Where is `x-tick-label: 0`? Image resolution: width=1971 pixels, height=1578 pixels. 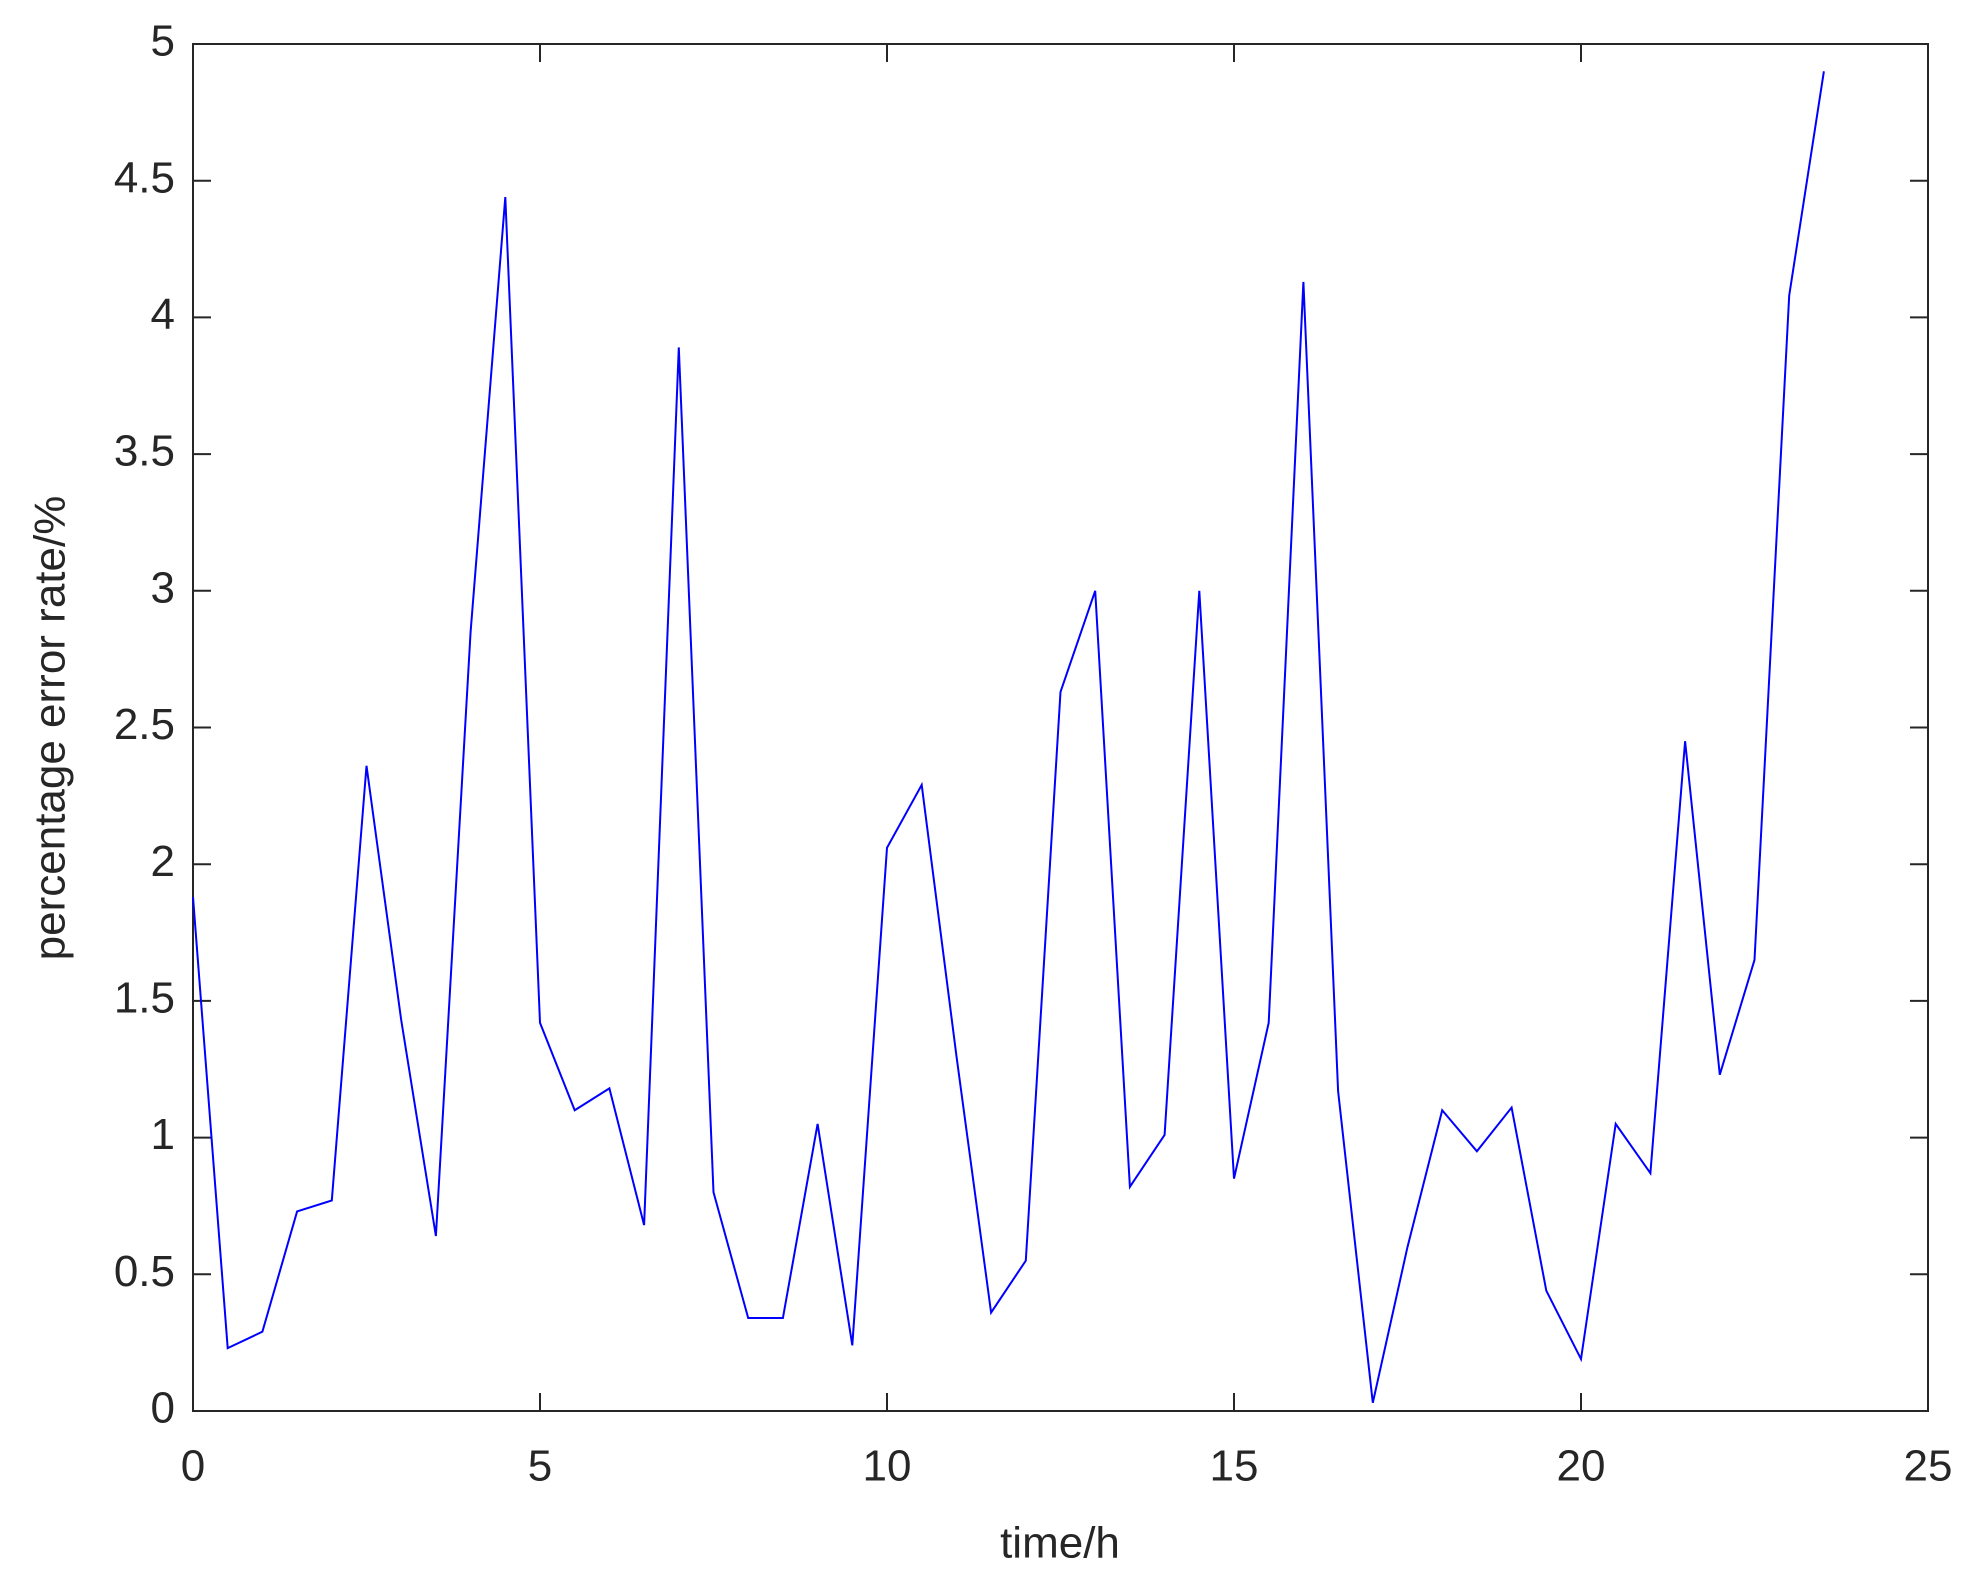 x-tick-label: 0 is located at coordinates (193, 1466).